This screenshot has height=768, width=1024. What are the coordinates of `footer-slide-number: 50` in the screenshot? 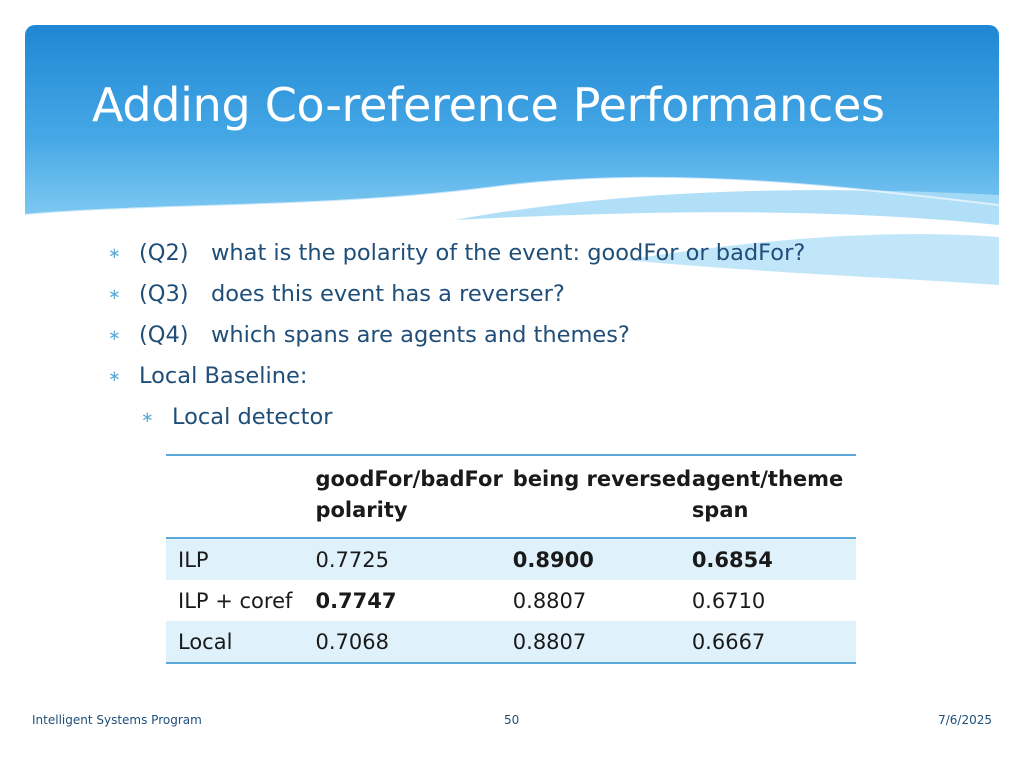 It's located at (512, 720).